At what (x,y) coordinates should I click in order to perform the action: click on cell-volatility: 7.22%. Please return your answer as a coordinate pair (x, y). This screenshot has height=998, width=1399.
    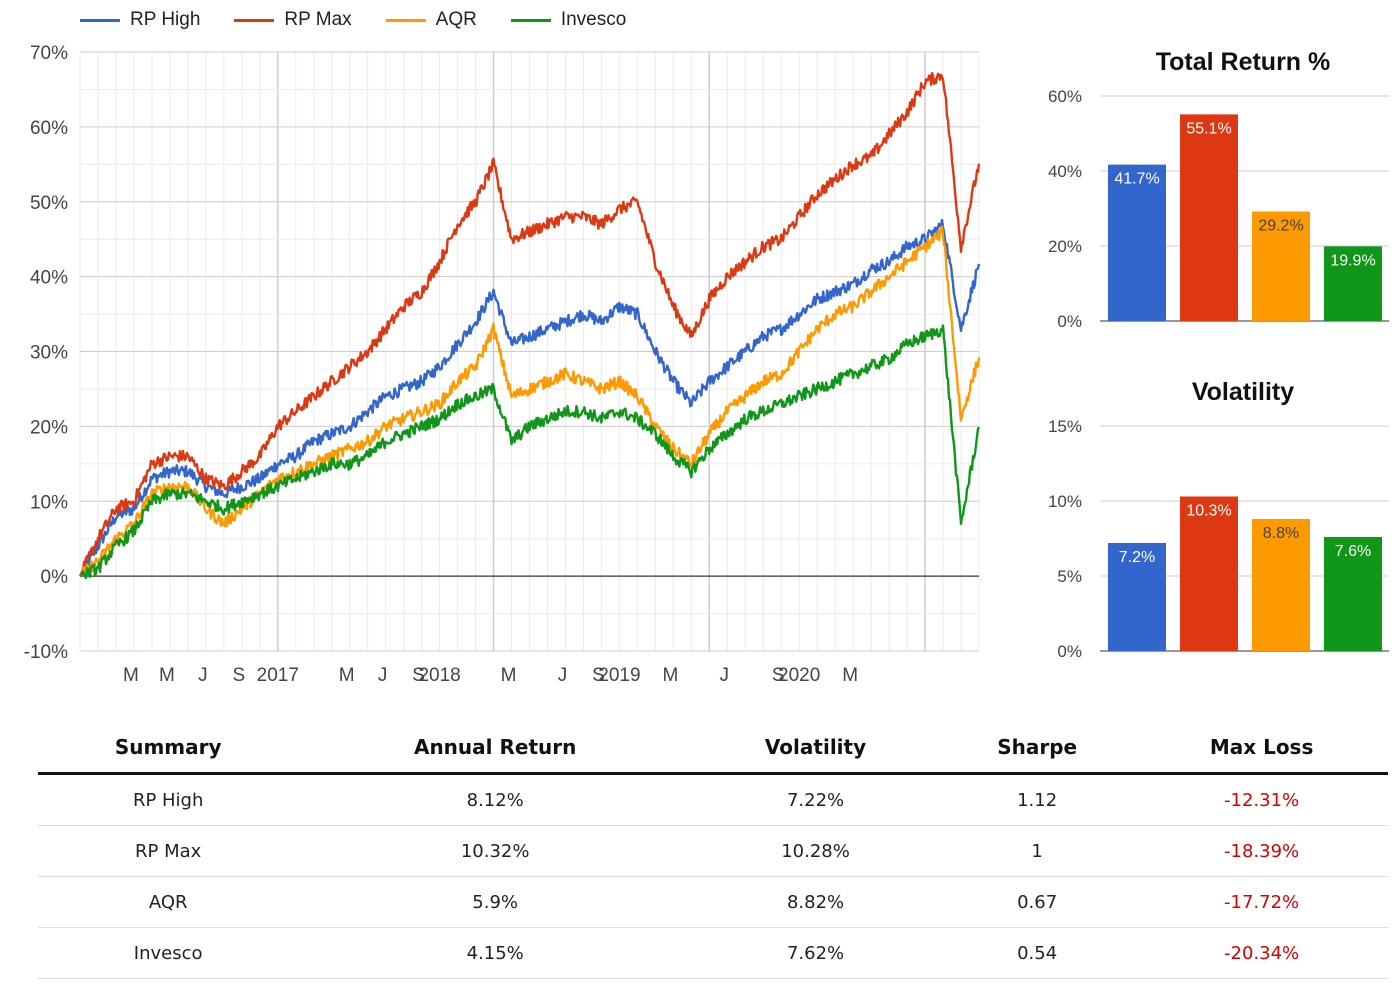
    Looking at the image, I should click on (815, 799).